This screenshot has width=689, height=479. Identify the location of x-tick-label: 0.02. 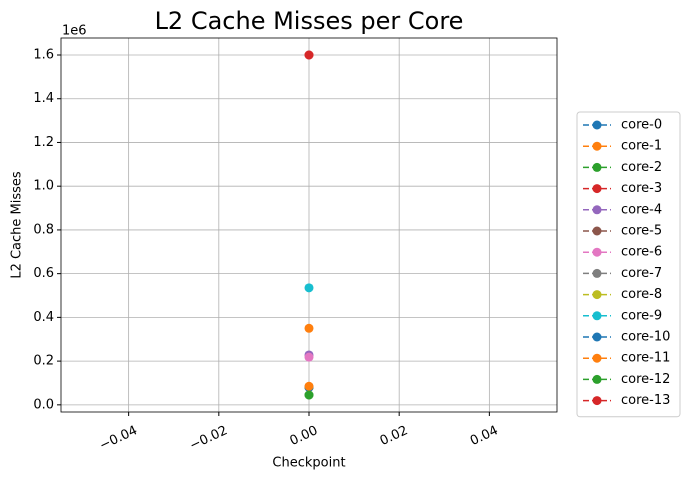
(394, 436).